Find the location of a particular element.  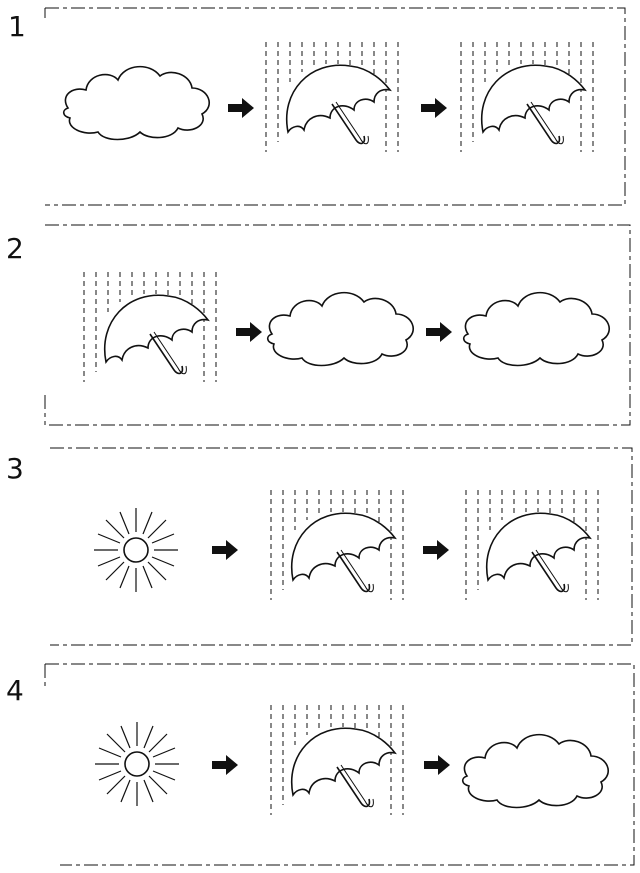

row-1-number: 1 is located at coordinates (17, 26).